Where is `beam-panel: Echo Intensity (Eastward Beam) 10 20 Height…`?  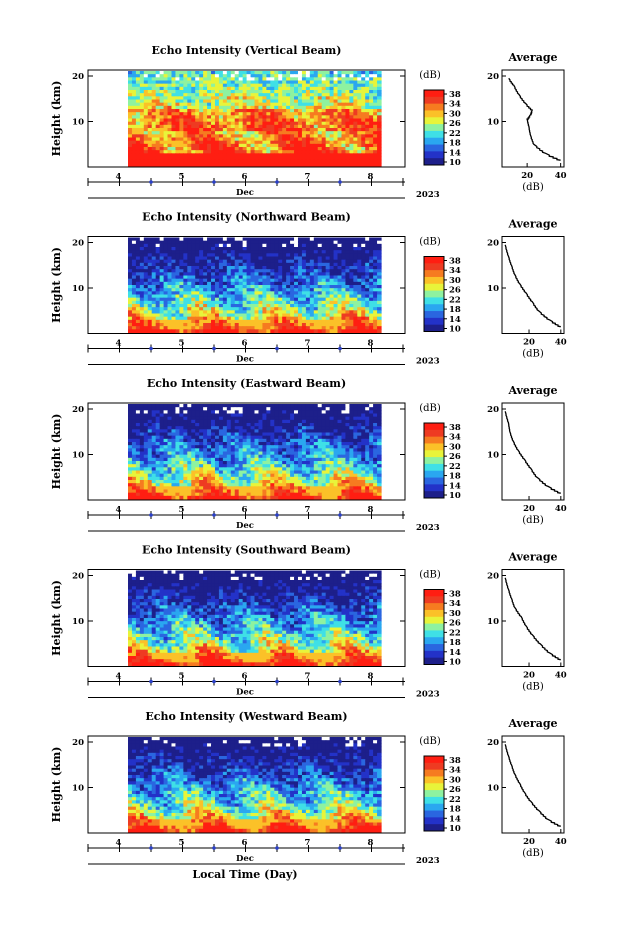 beam-panel: Echo Intensity (Eastward Beam) 10 20 Height… is located at coordinates (308, 455).